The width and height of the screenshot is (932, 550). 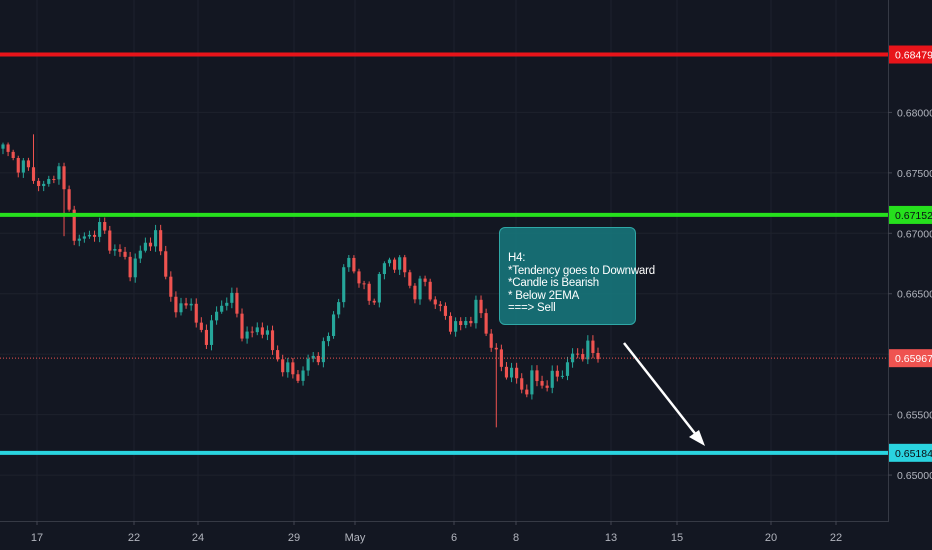 I want to click on y-tick-label: 0.67000, so click(x=914, y=234).